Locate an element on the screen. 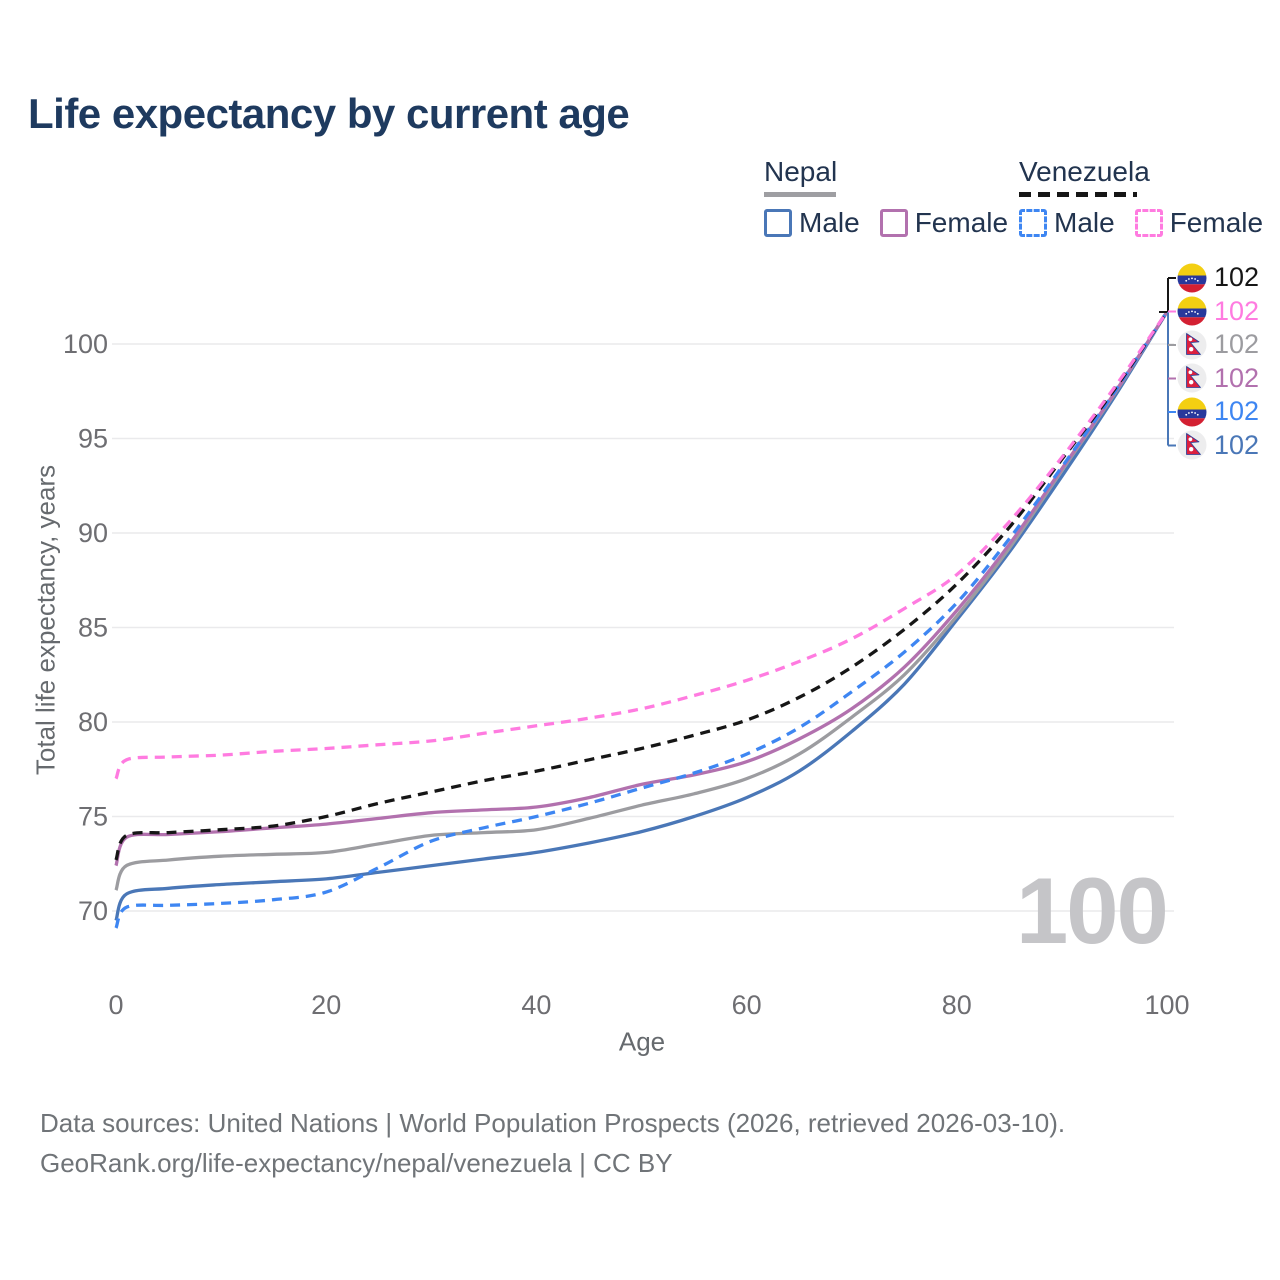  x-tick-label: 60 is located at coordinates (747, 1005).